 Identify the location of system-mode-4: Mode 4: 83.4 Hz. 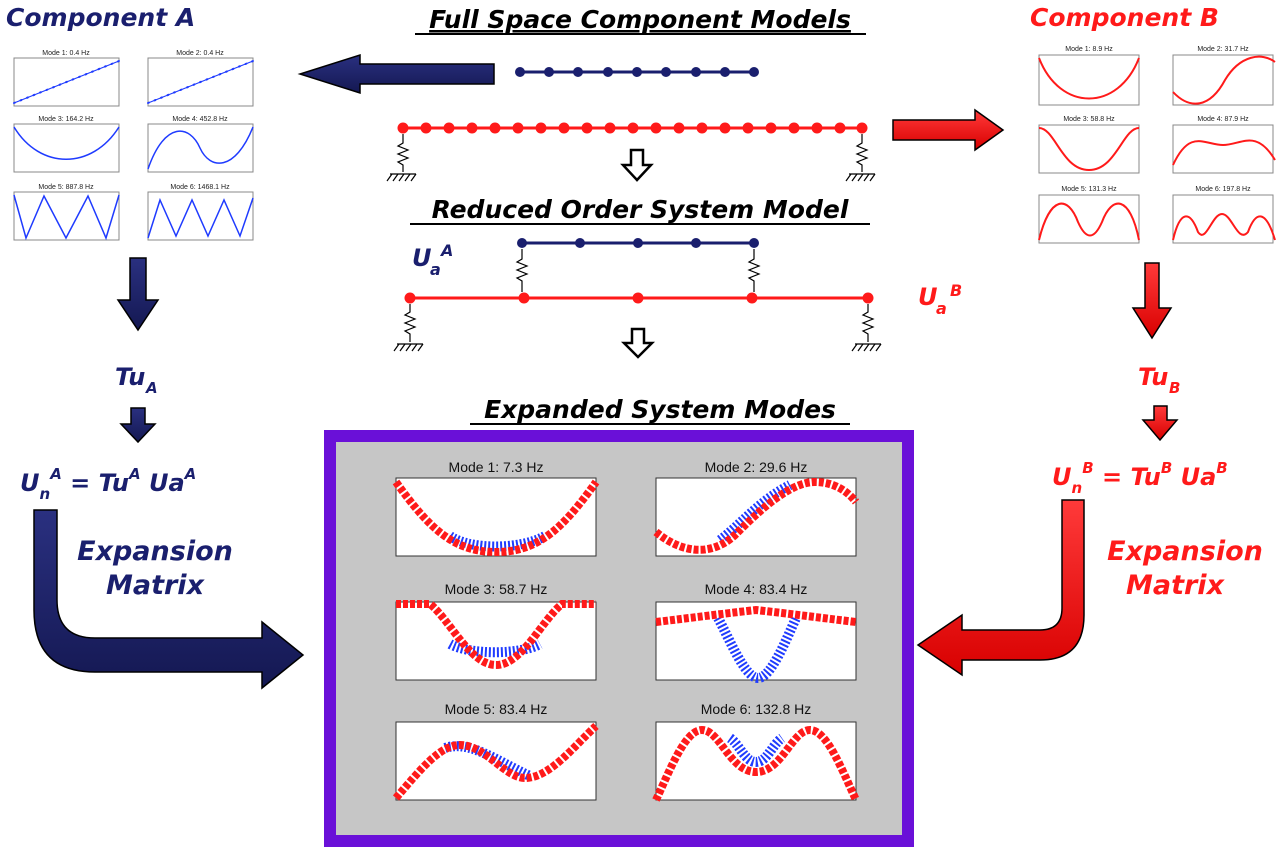
(756, 632).